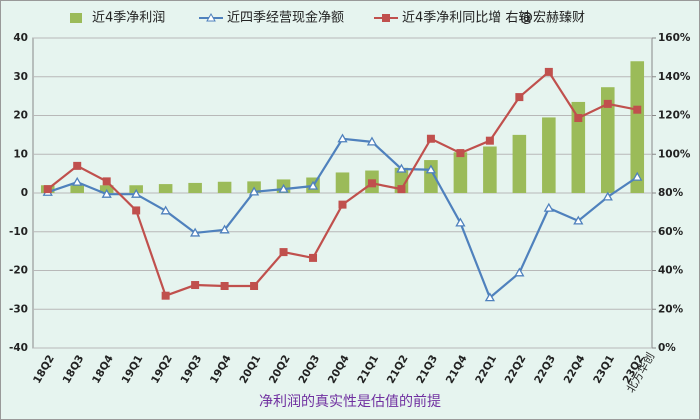  Describe the element at coordinates (285, 18) in the screenshot. I see `legend-label: 近四季经营现金净额` at that location.